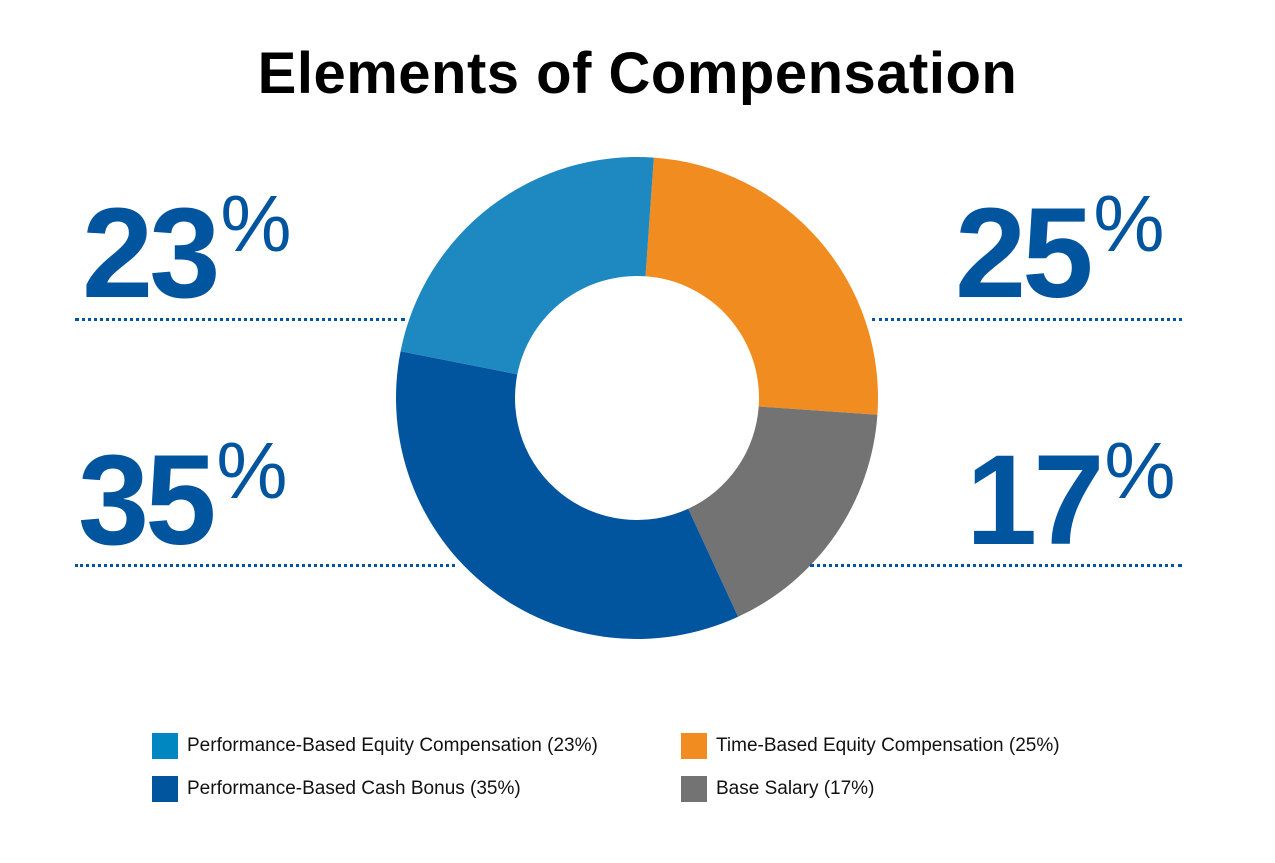 This screenshot has width=1275, height=863. I want to click on data-label-time-equity: 25%, so click(1060, 251).